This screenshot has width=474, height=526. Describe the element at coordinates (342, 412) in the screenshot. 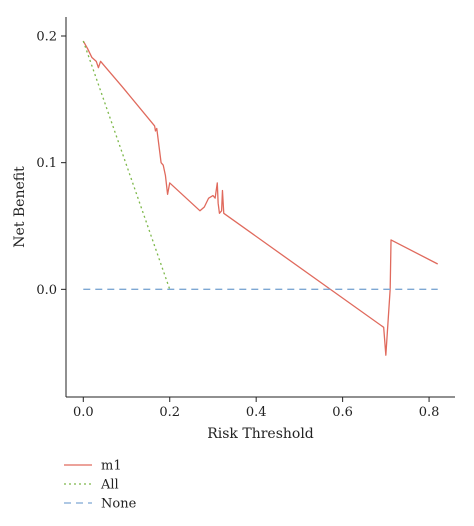

I see `x-tick-label: 0.6` at that location.